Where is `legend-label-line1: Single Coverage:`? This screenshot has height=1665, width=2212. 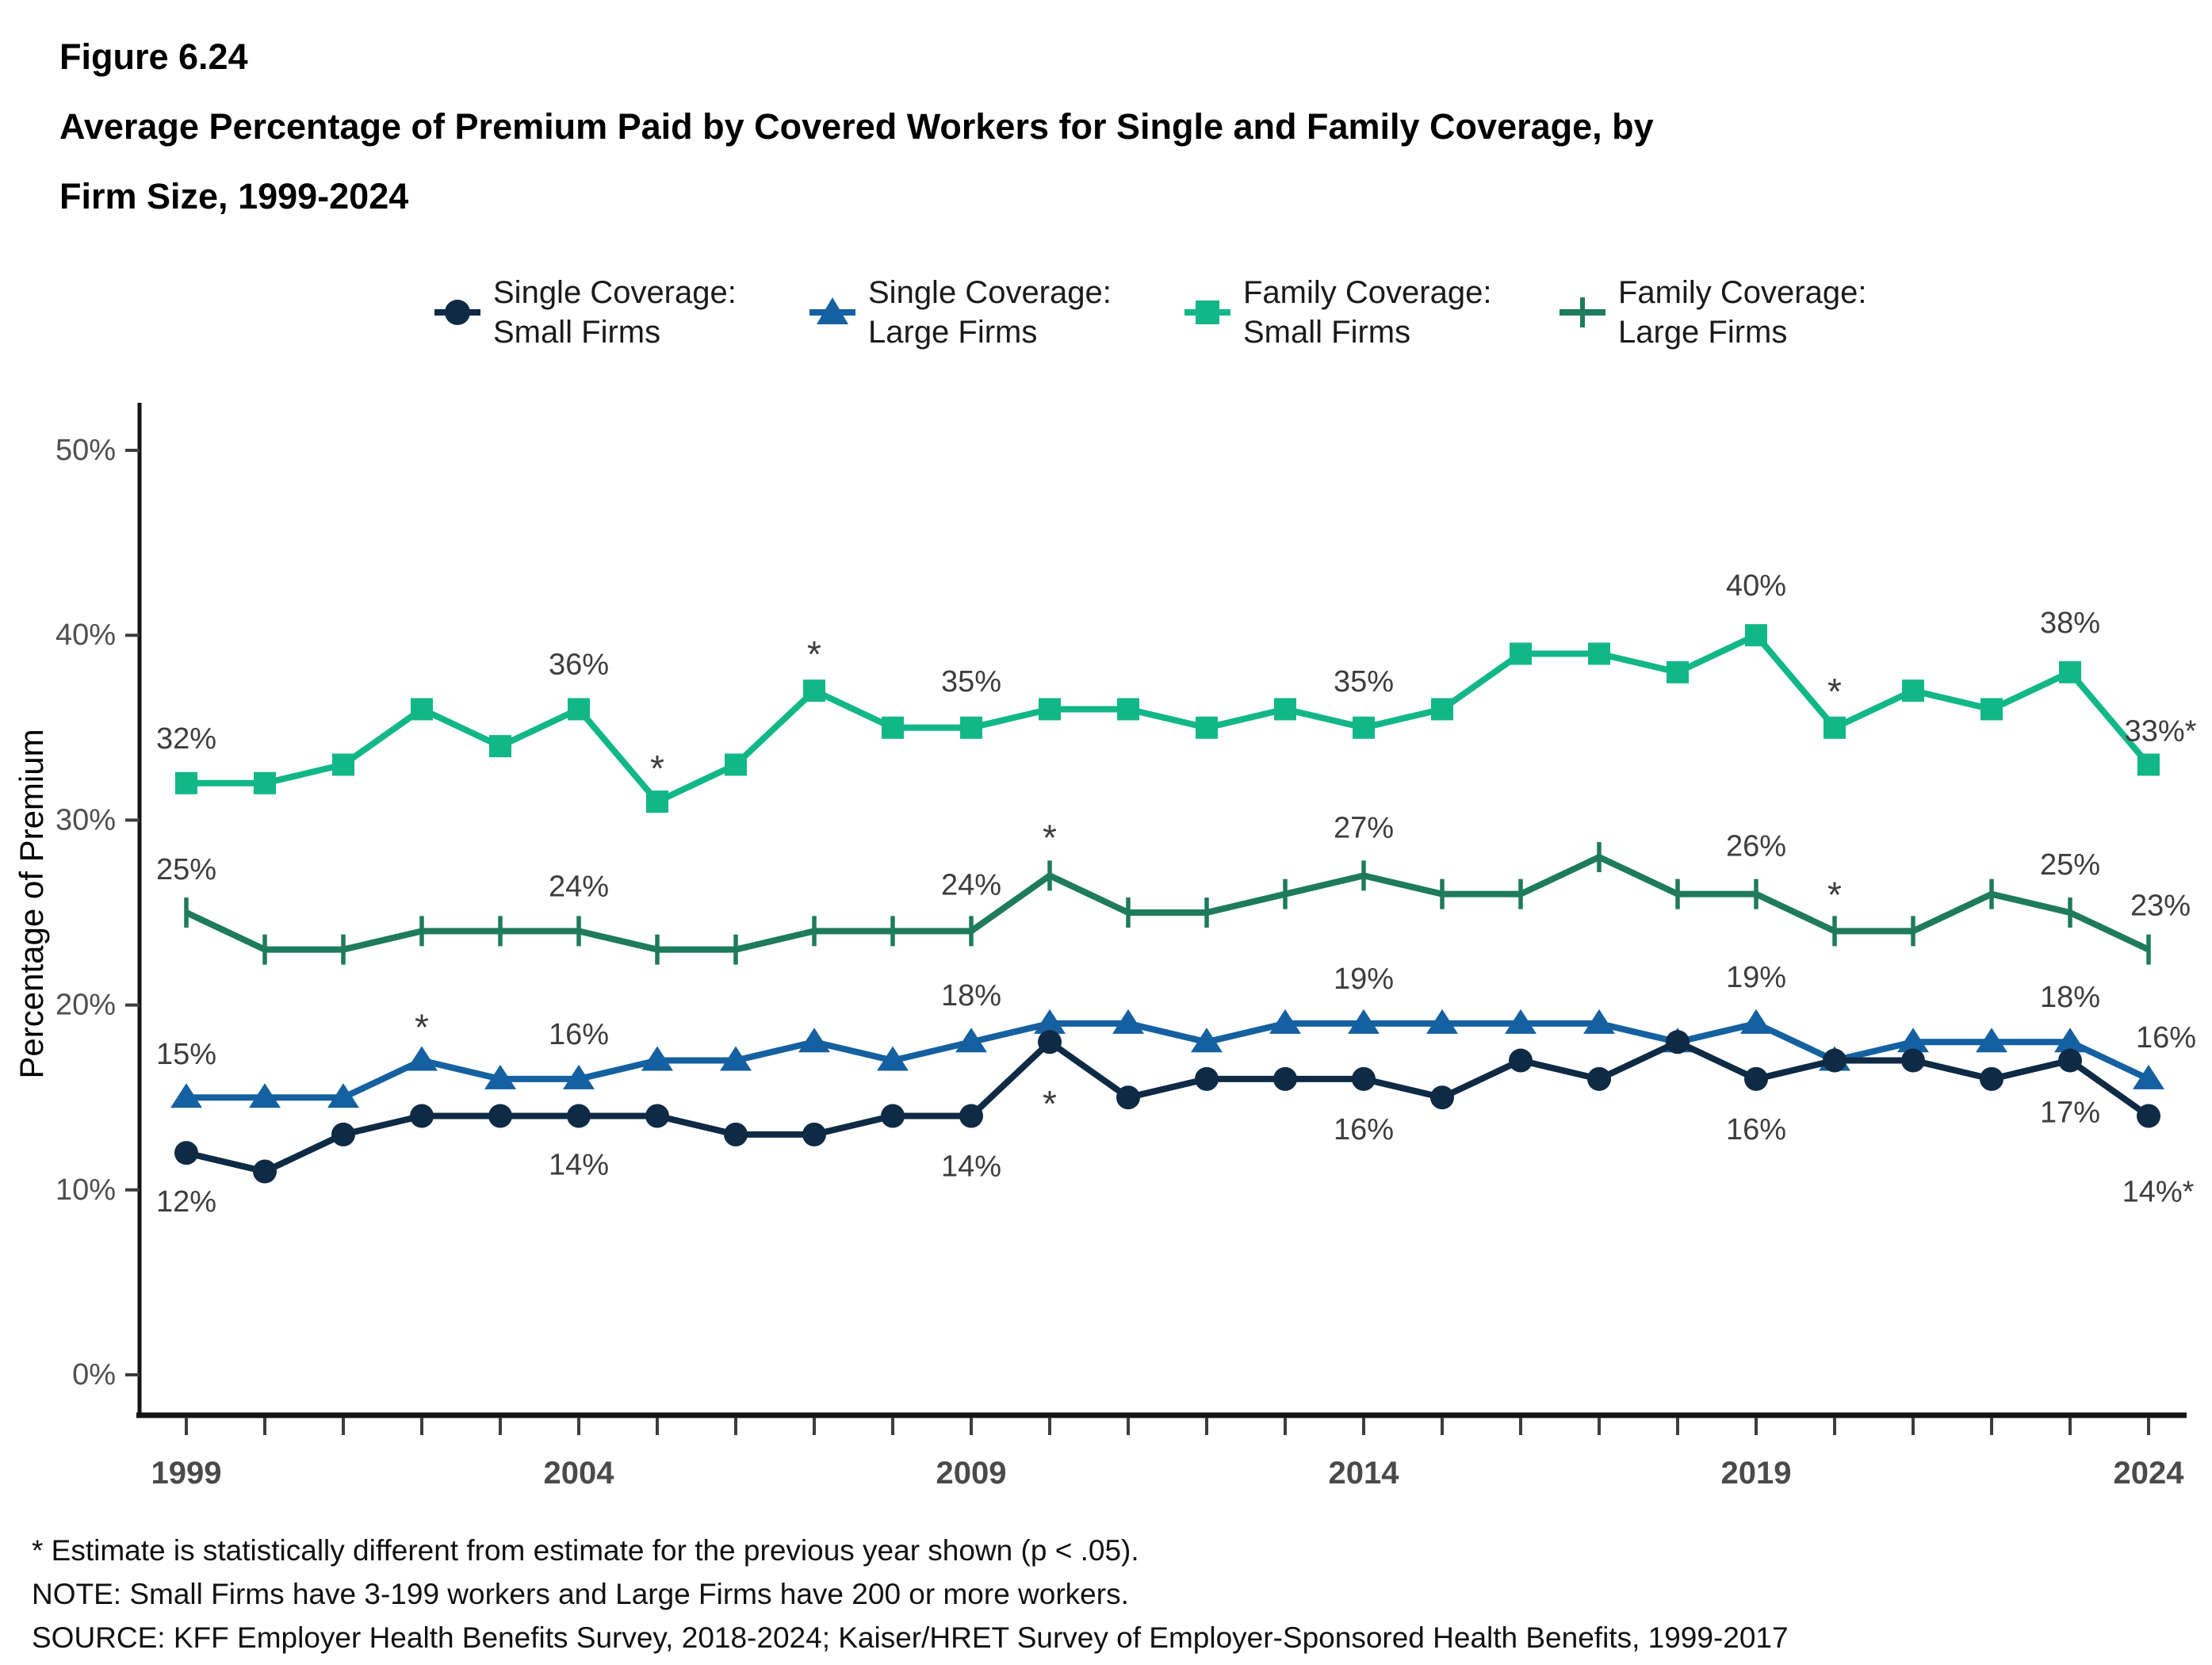 legend-label-line1: Single Coverage: is located at coordinates (990, 292).